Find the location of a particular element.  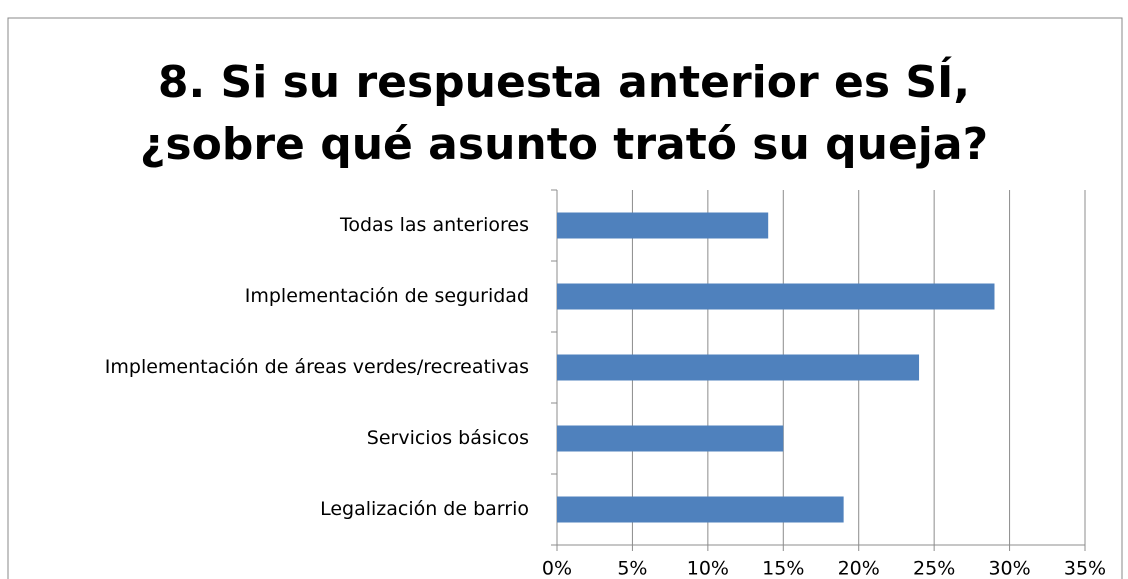

y-tick-label: Servicios básicos is located at coordinates (448, 438).